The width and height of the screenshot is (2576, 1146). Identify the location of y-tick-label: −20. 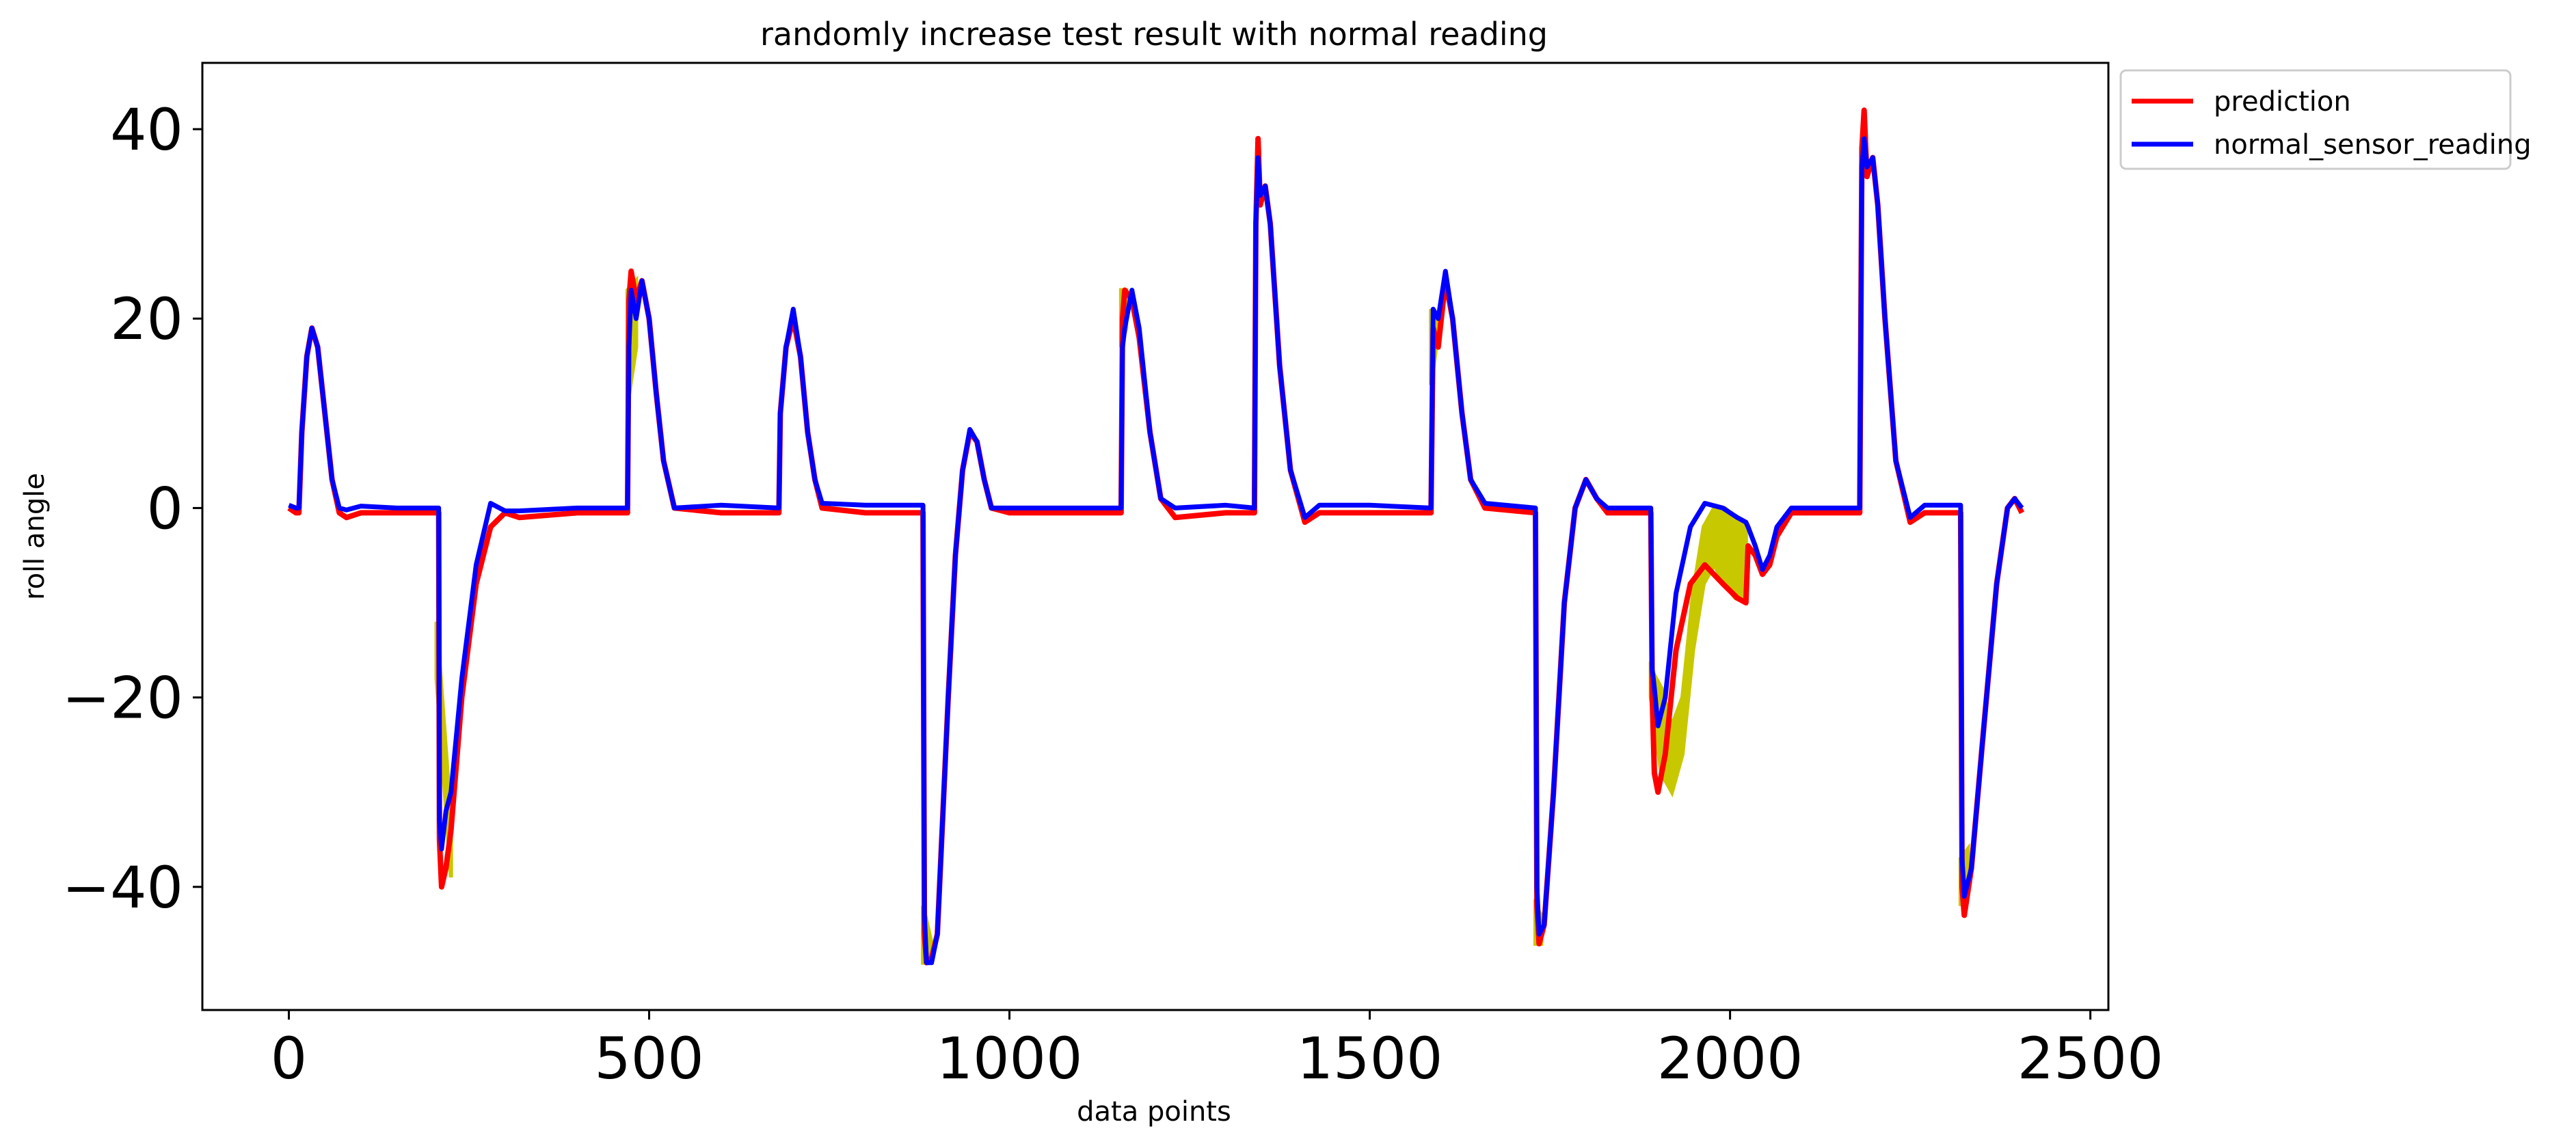
(122, 698).